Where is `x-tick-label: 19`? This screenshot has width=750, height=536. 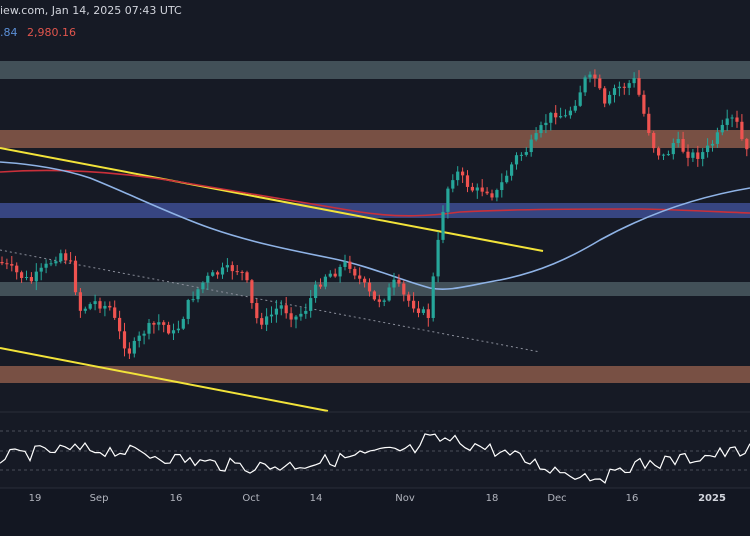 x-tick-label: 19 is located at coordinates (35, 498).